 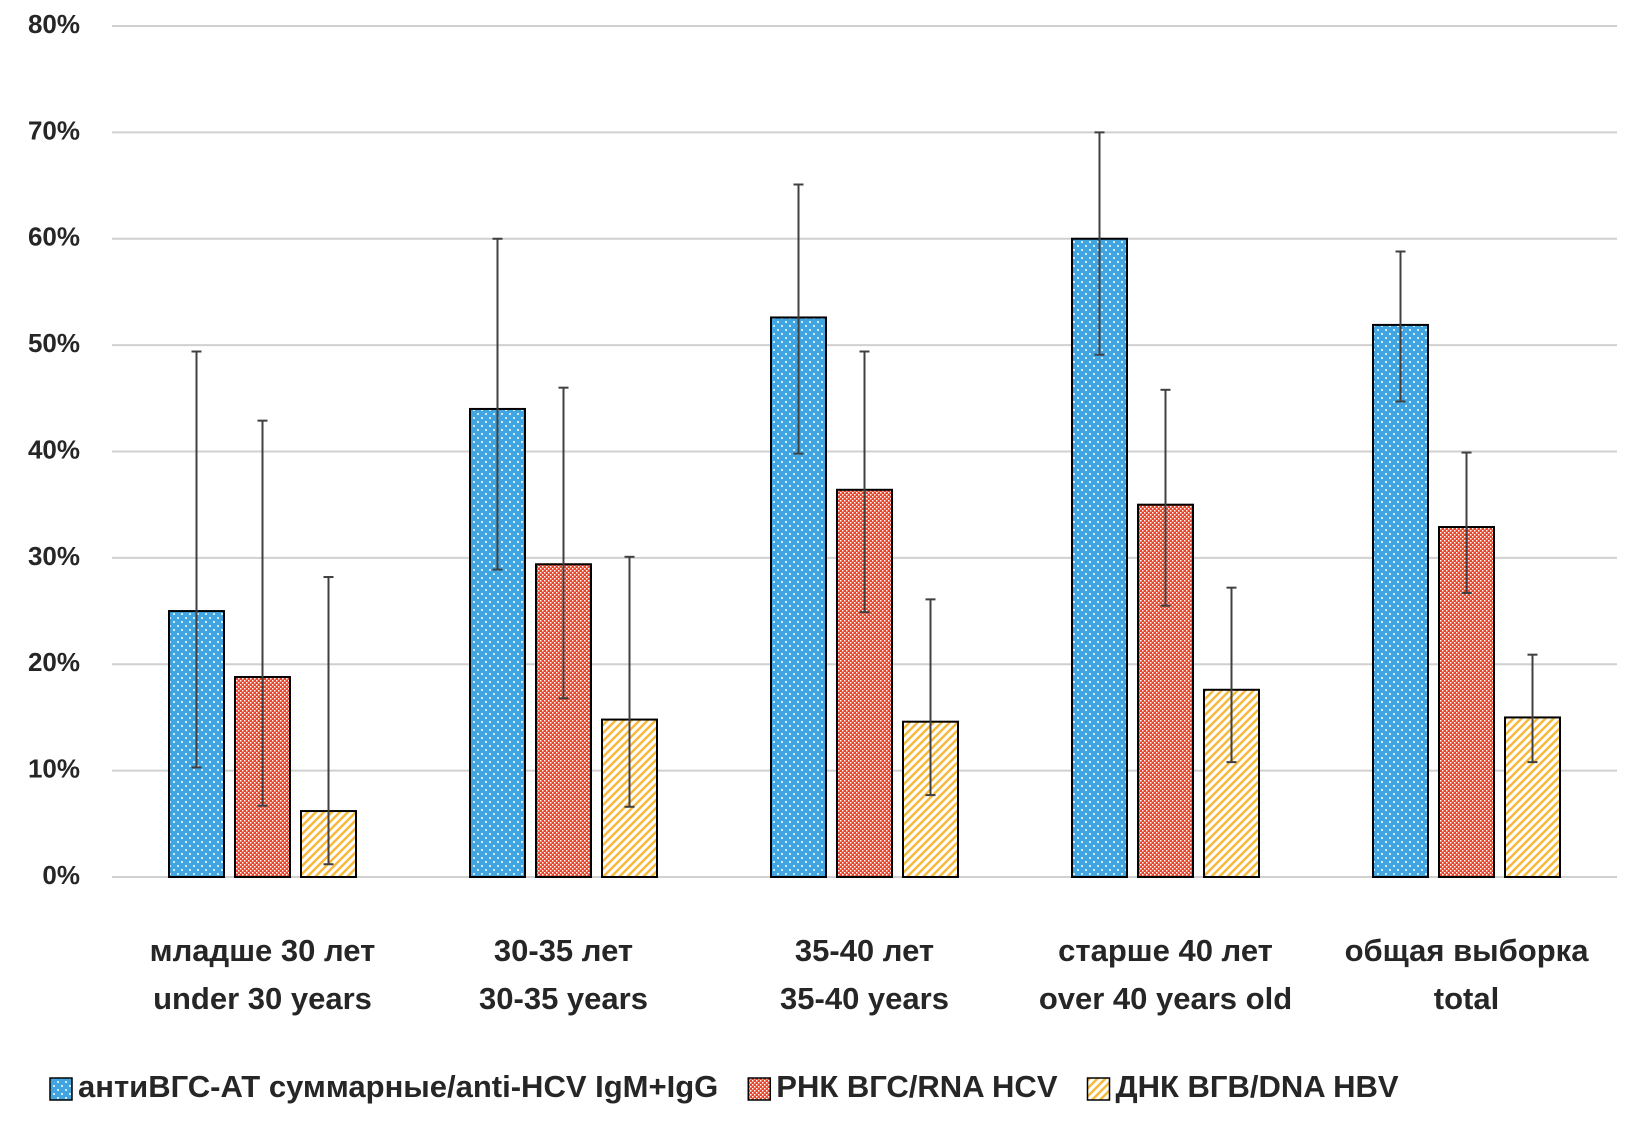 I want to click on y-tick-label: 20%, so click(x=54, y=662).